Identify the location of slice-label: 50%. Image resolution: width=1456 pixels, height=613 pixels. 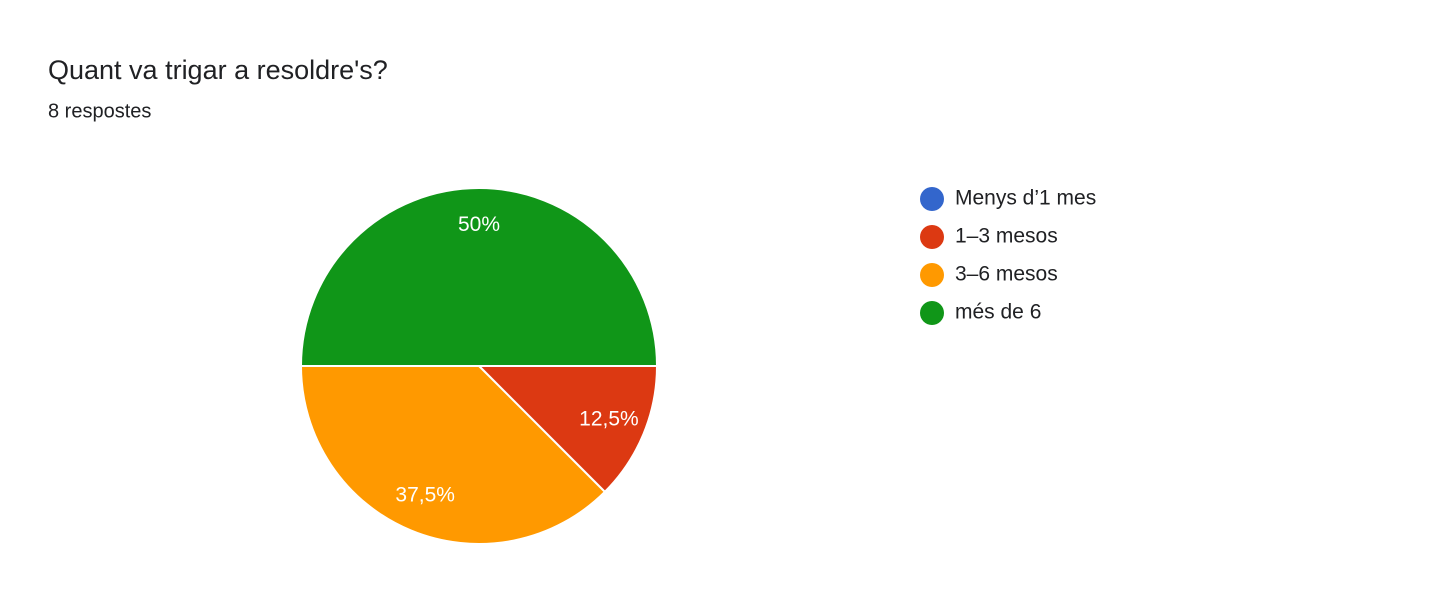
(479, 224).